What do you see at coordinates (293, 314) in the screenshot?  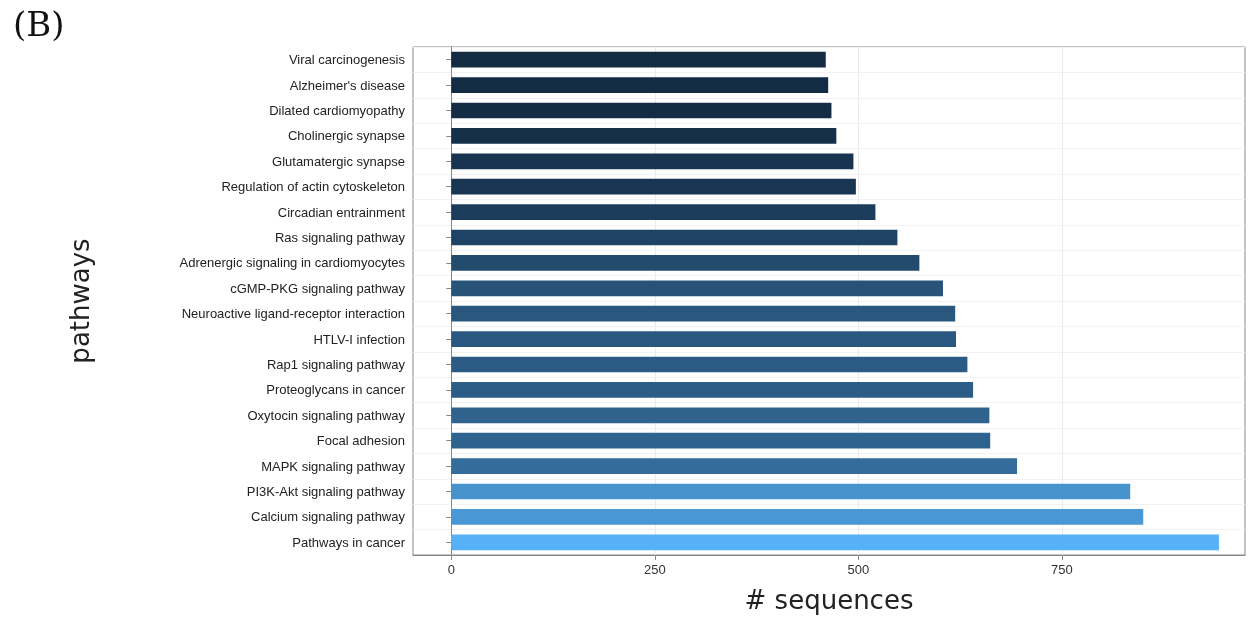 I see `y-tick-label: Neuroactive ligand-receptor interaction` at bounding box center [293, 314].